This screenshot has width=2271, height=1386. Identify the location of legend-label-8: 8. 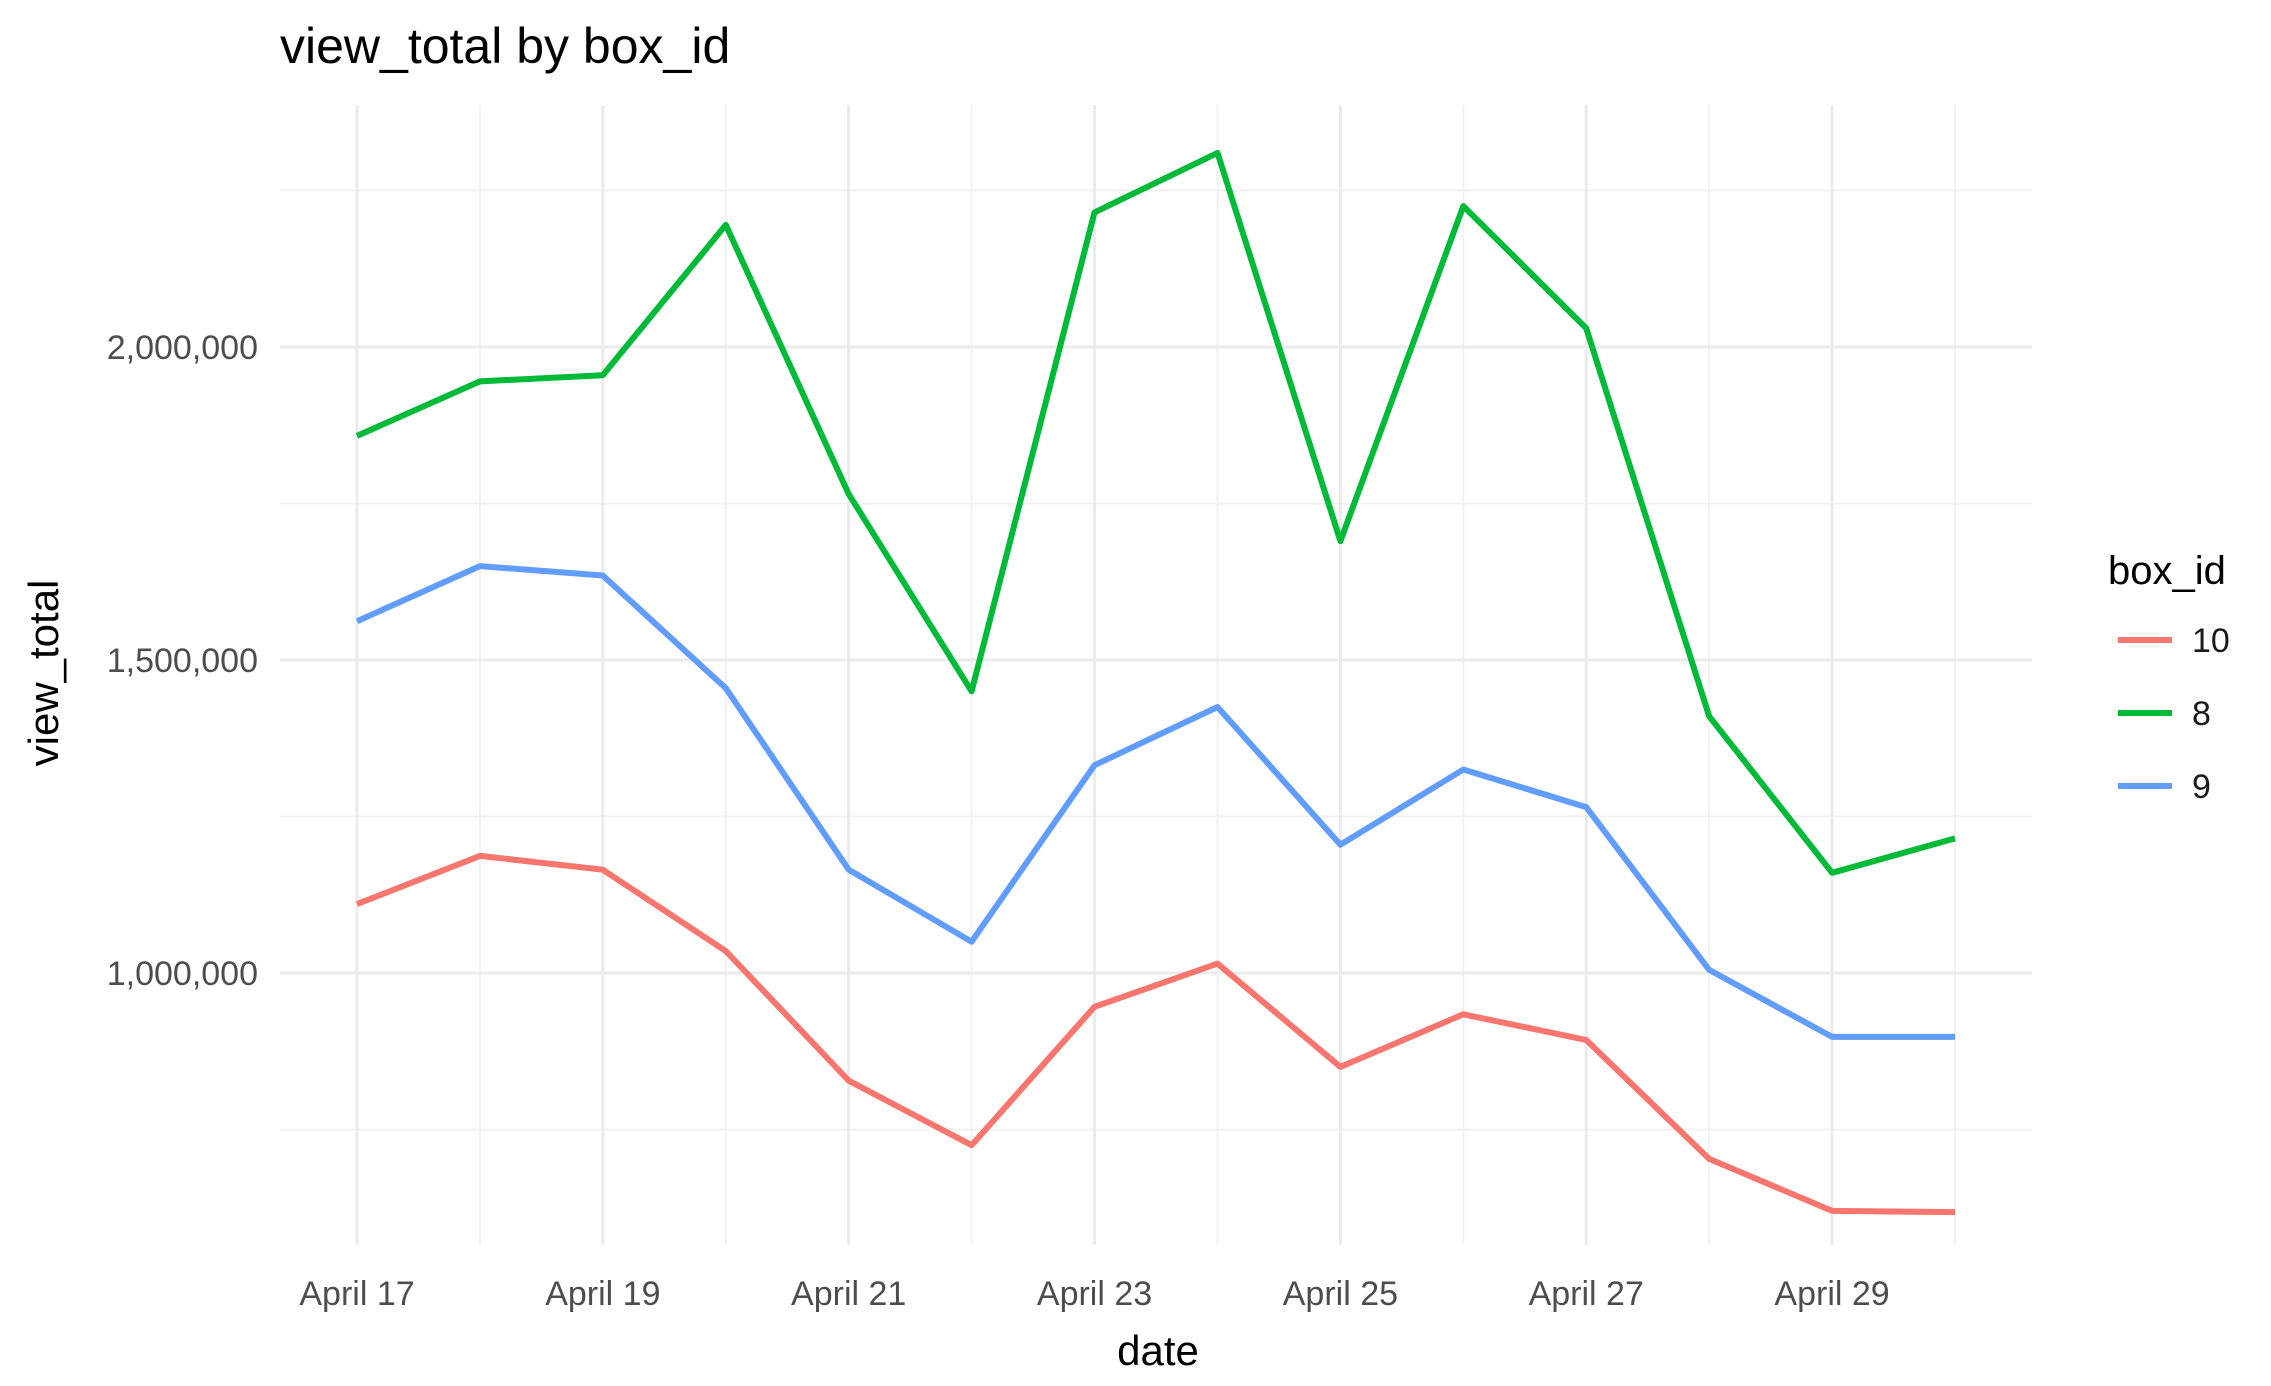
(2201, 714).